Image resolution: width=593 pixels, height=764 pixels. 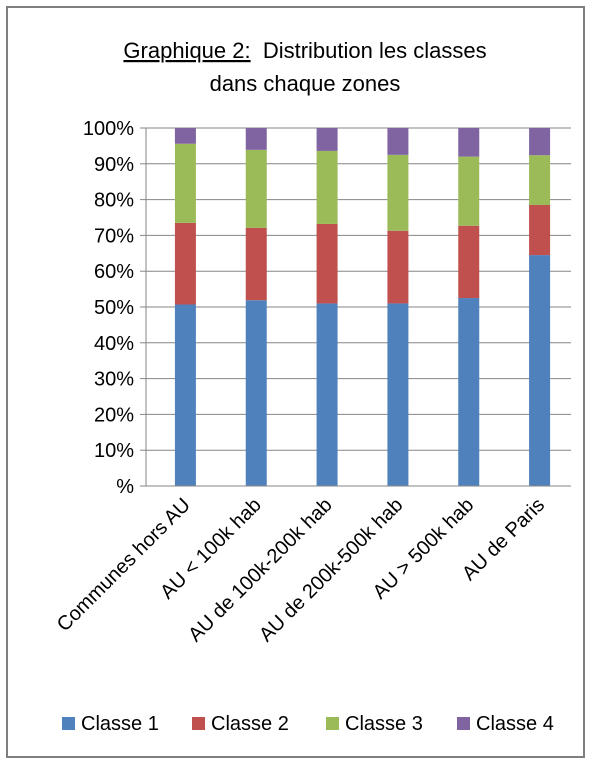 I want to click on y-tick-label: 10%, so click(x=114, y=451).